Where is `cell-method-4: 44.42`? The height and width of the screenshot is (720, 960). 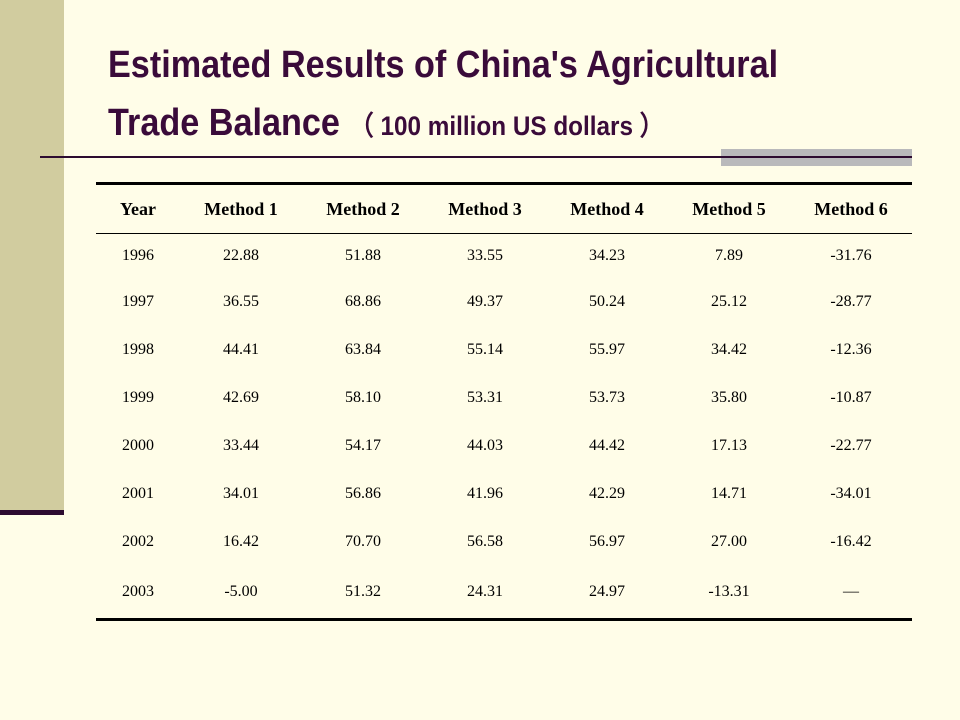 cell-method-4: 44.42 is located at coordinates (607, 445).